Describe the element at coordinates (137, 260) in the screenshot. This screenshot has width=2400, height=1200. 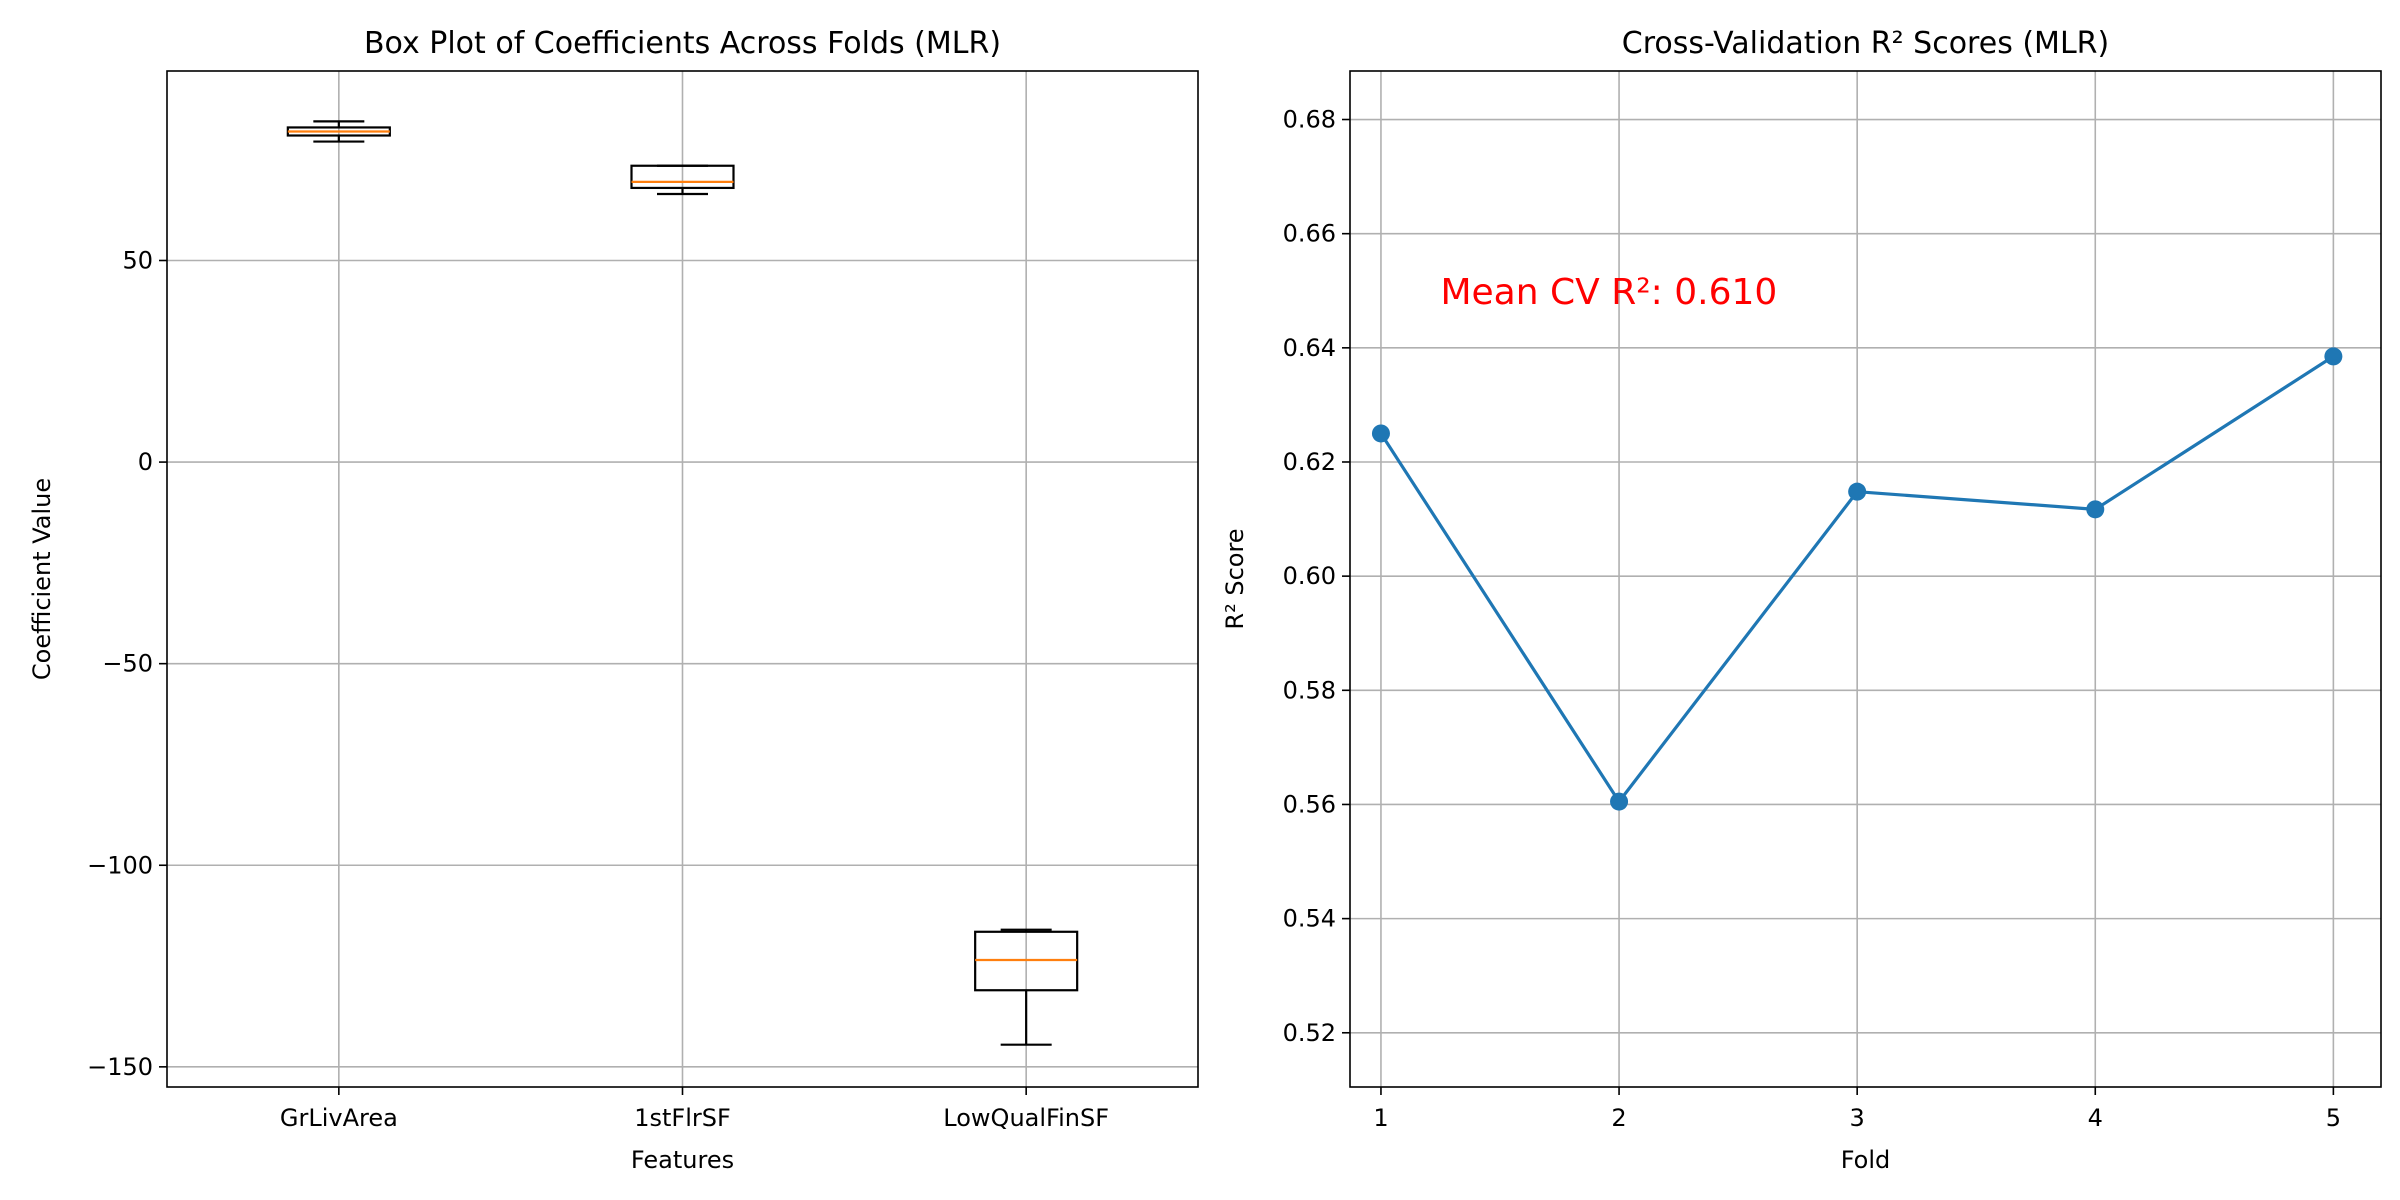
I see `left-y-tick-label: 50` at that location.